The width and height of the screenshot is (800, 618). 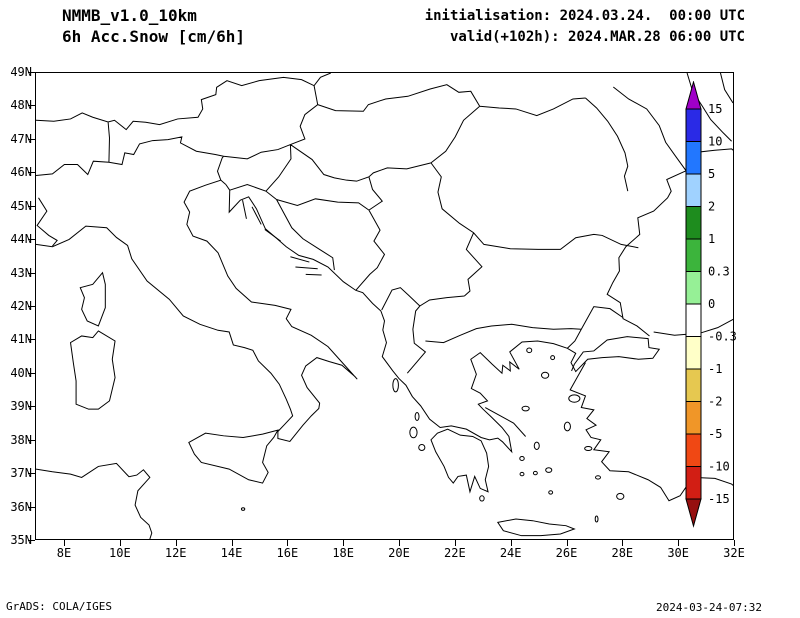 I want to click on snow-contour-2cm, so click(x=241, y=125).